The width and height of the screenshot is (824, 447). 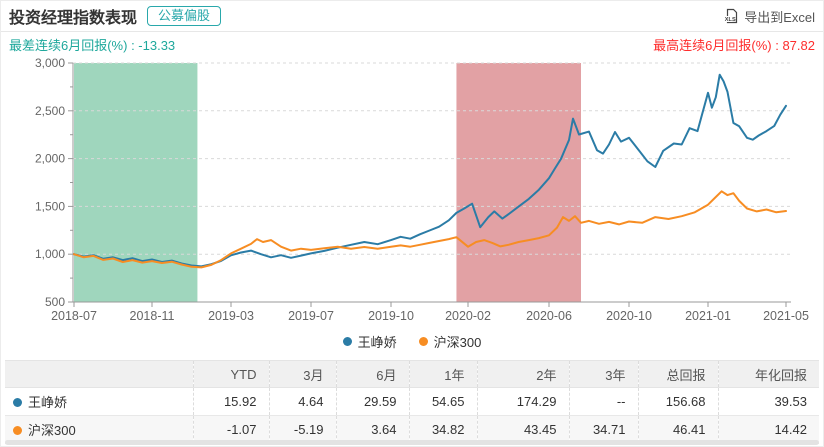 What do you see at coordinates (152, 316) in the screenshot?
I see `x-tick-label: 2018-11` at bounding box center [152, 316].